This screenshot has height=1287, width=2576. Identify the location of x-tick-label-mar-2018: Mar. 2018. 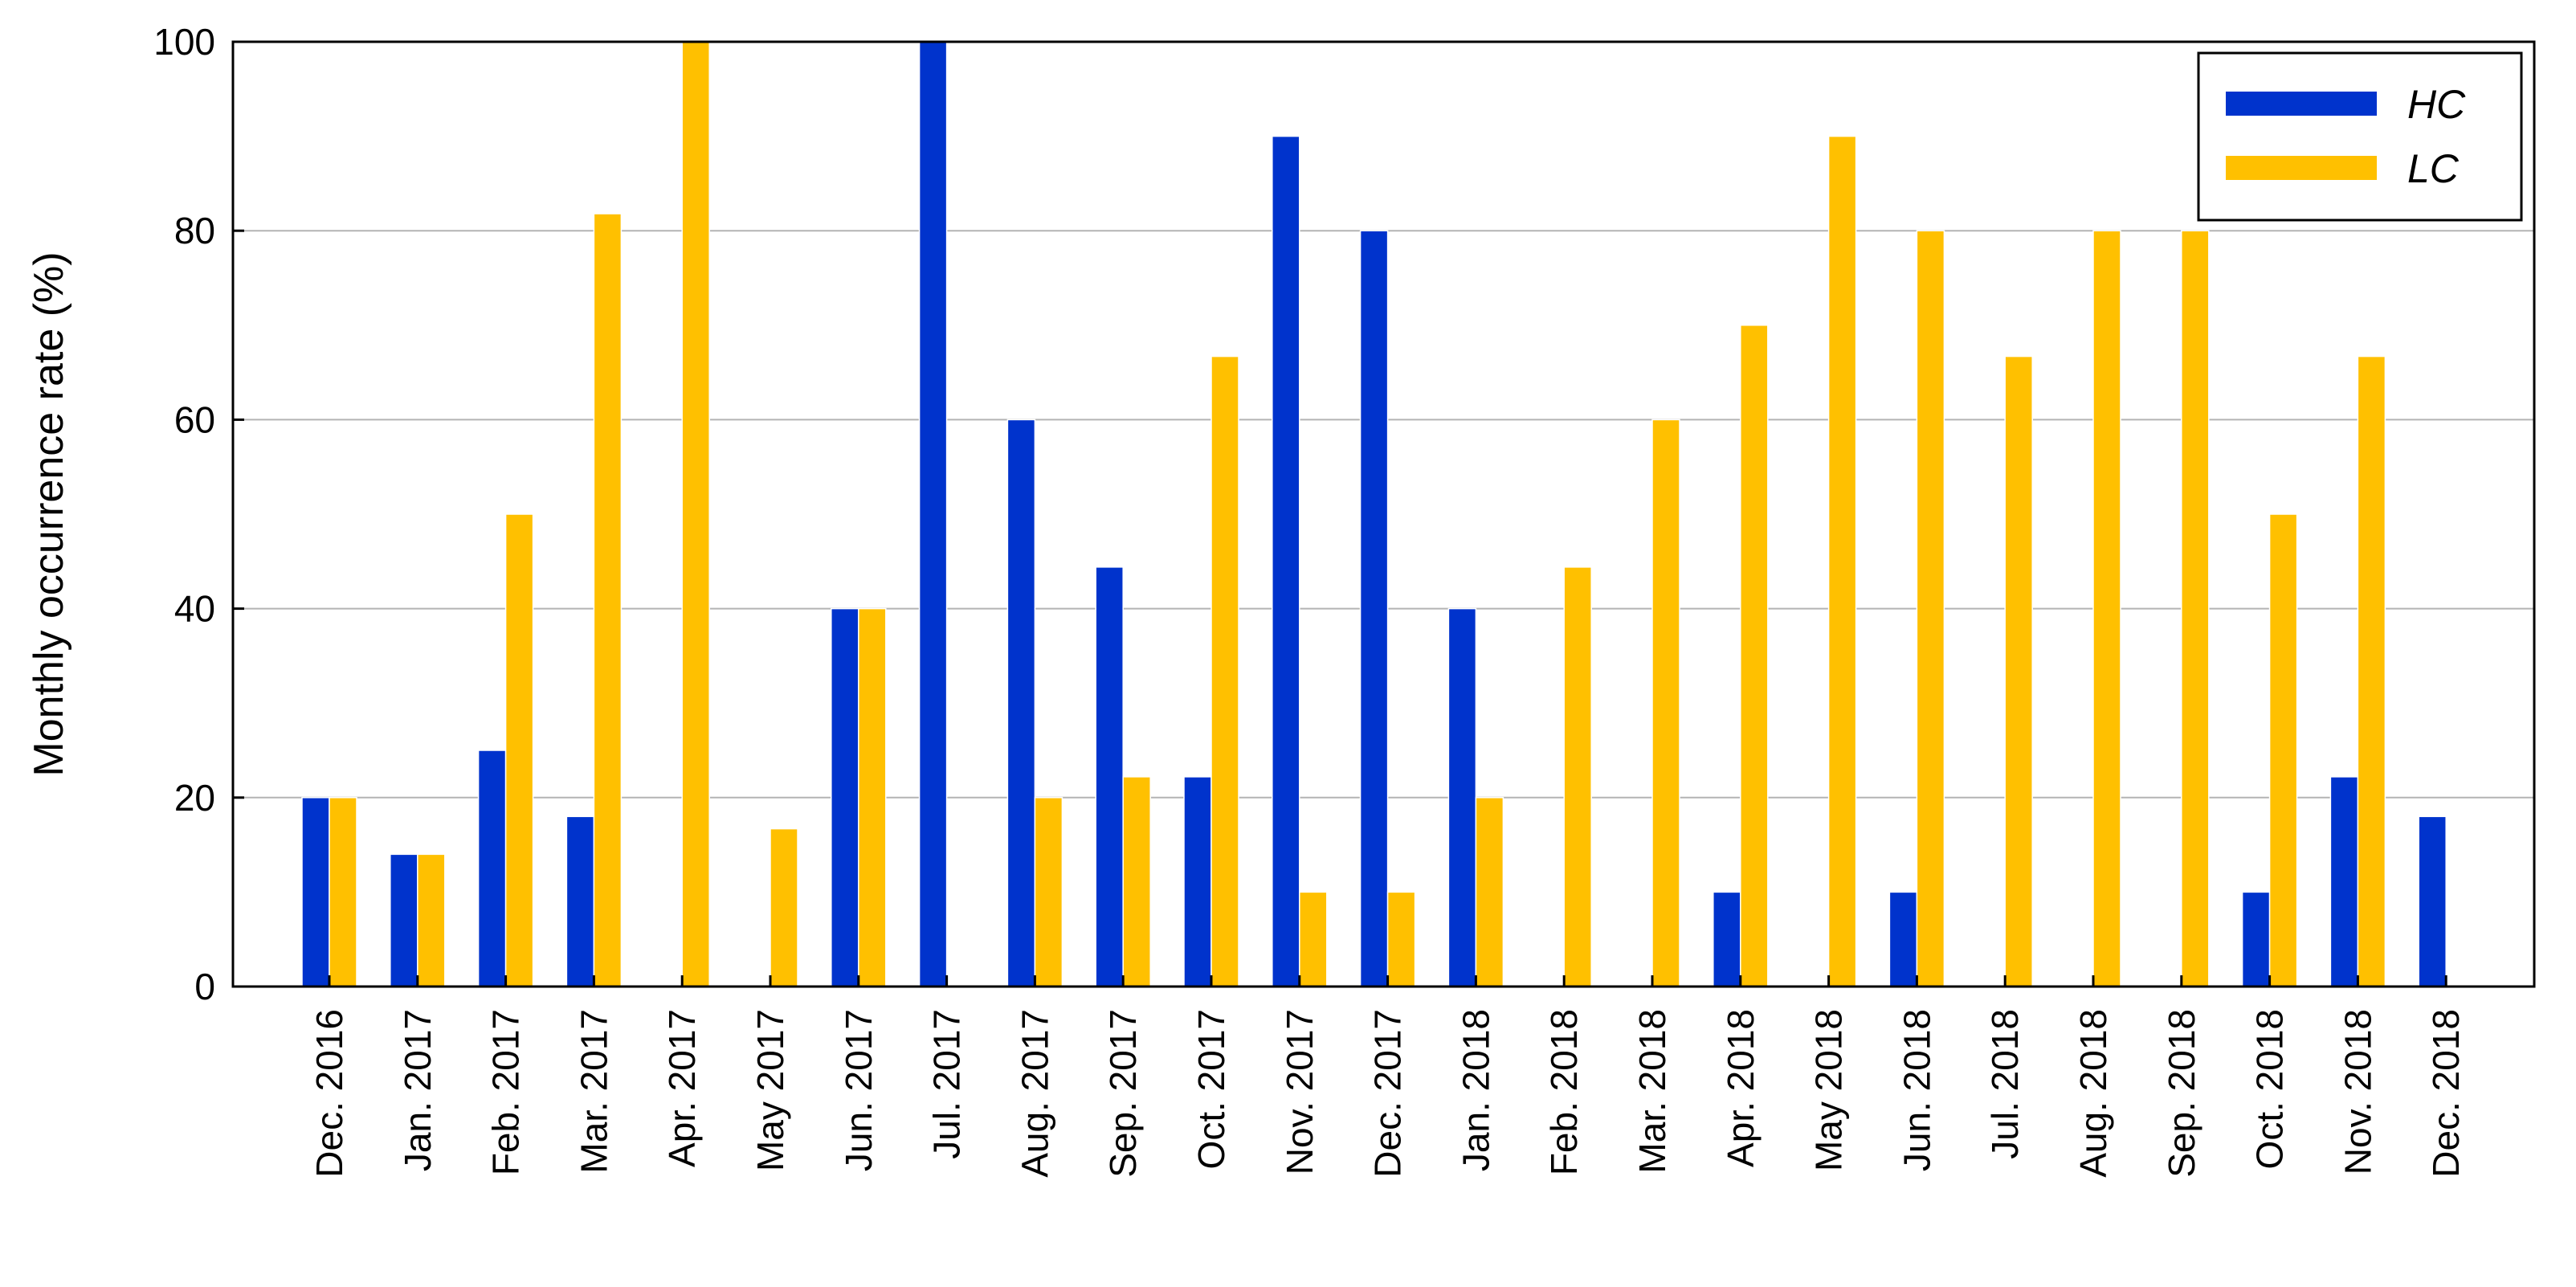
(1652, 1091).